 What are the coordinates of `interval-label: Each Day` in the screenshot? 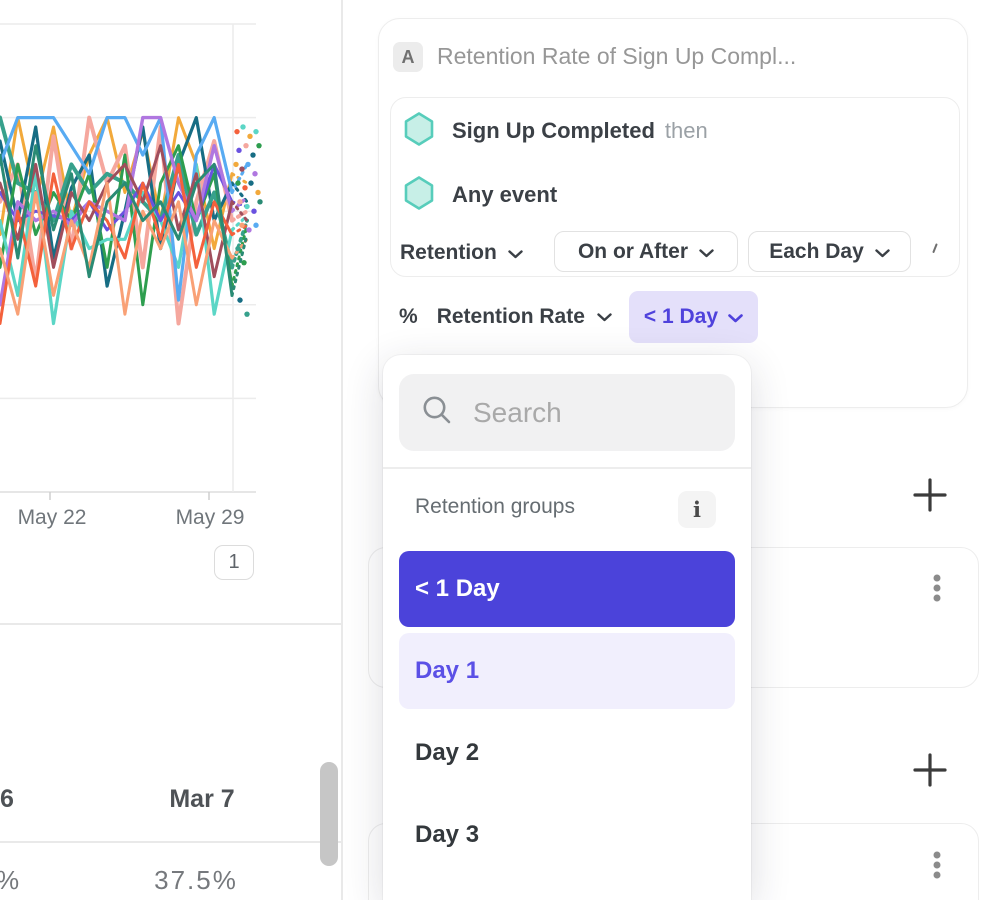 It's located at (816, 251).